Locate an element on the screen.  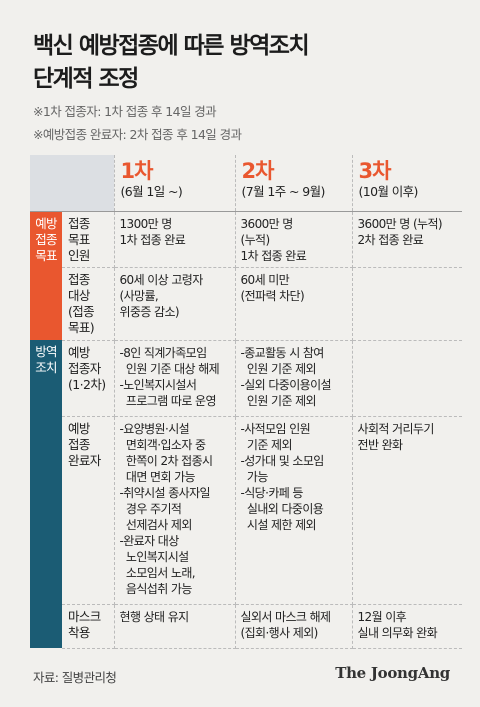
source-credit: 자료: 질병관리청 is located at coordinates (75, 677).